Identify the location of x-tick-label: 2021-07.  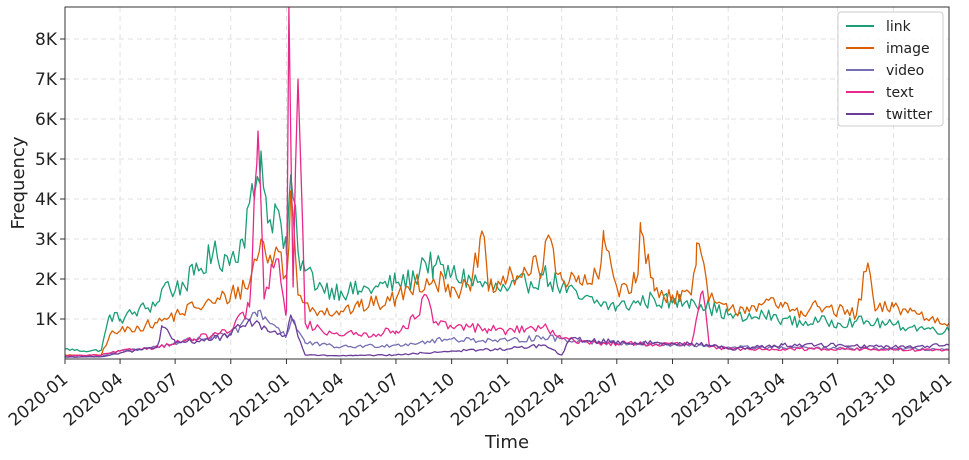
(369, 400).